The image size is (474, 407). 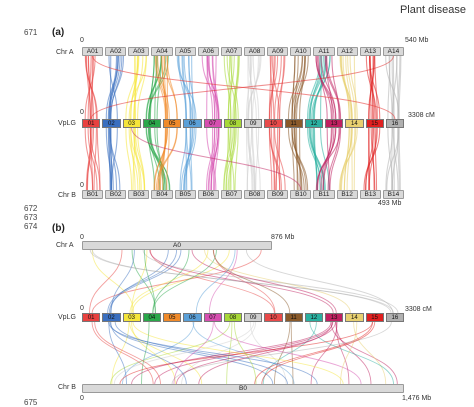 I want to click on panel-b-lg-11: 11, so click(x=294, y=317).